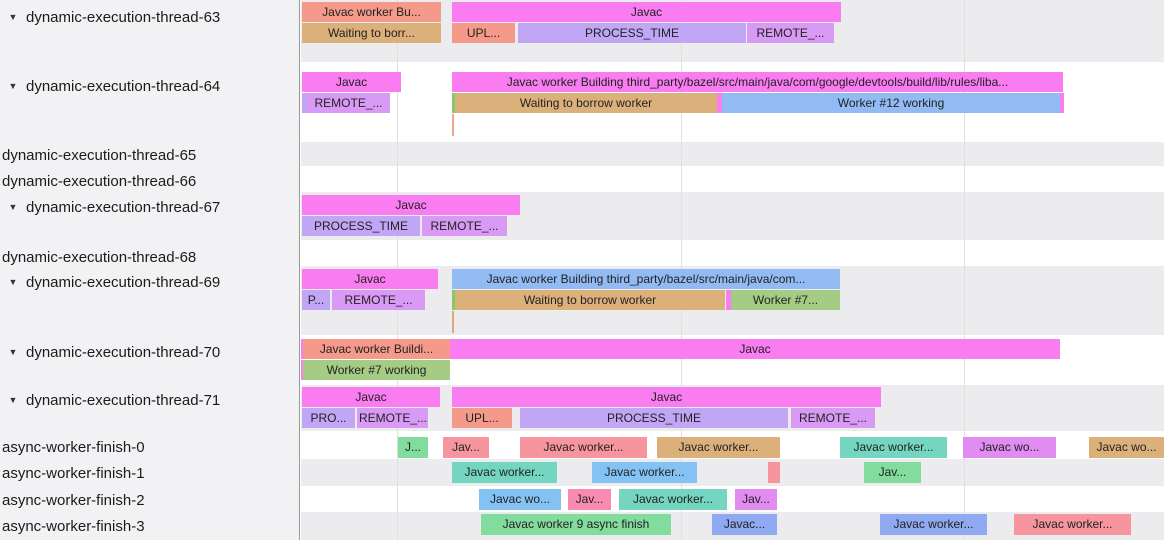 This screenshot has height=540, width=1164. I want to click on thread-label: dynamic-execution-thread-69, so click(123, 282).